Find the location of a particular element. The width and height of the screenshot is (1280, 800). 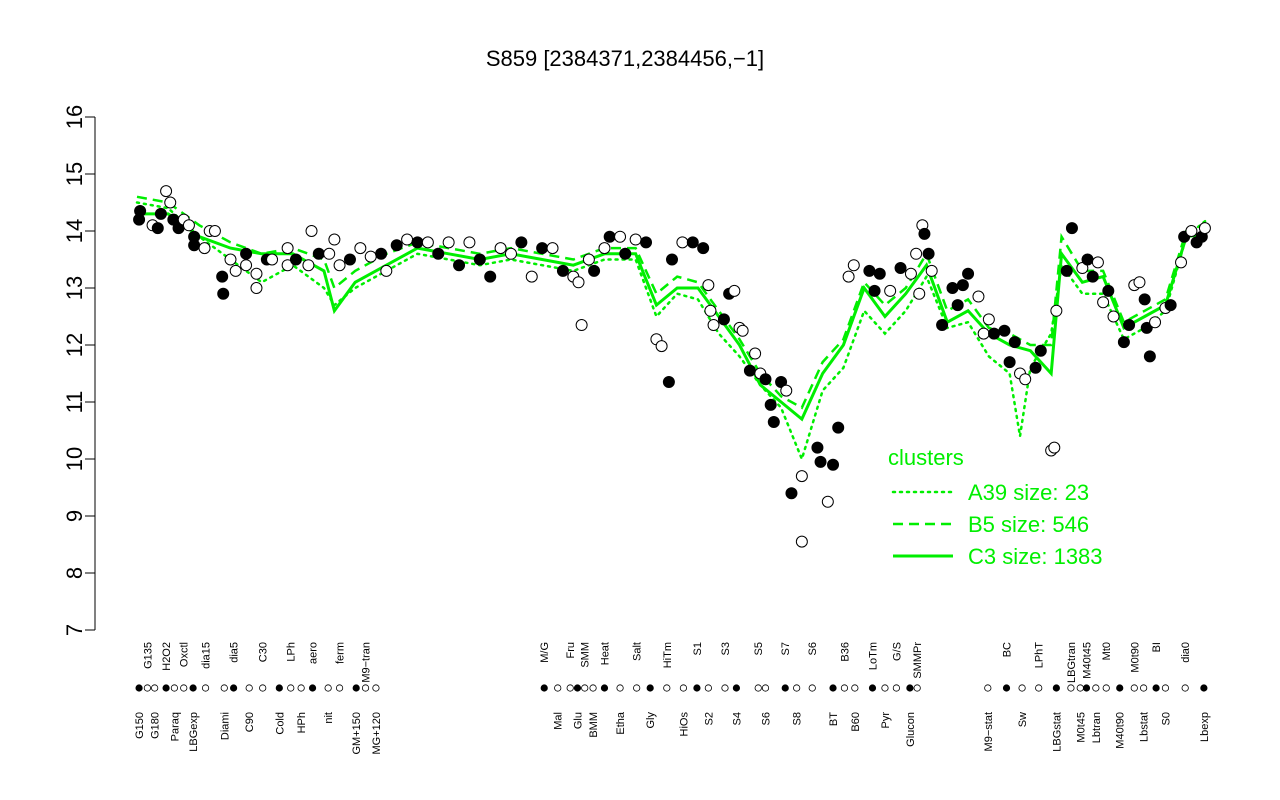

x-tick-label: Heat is located at coordinates (605, 653).